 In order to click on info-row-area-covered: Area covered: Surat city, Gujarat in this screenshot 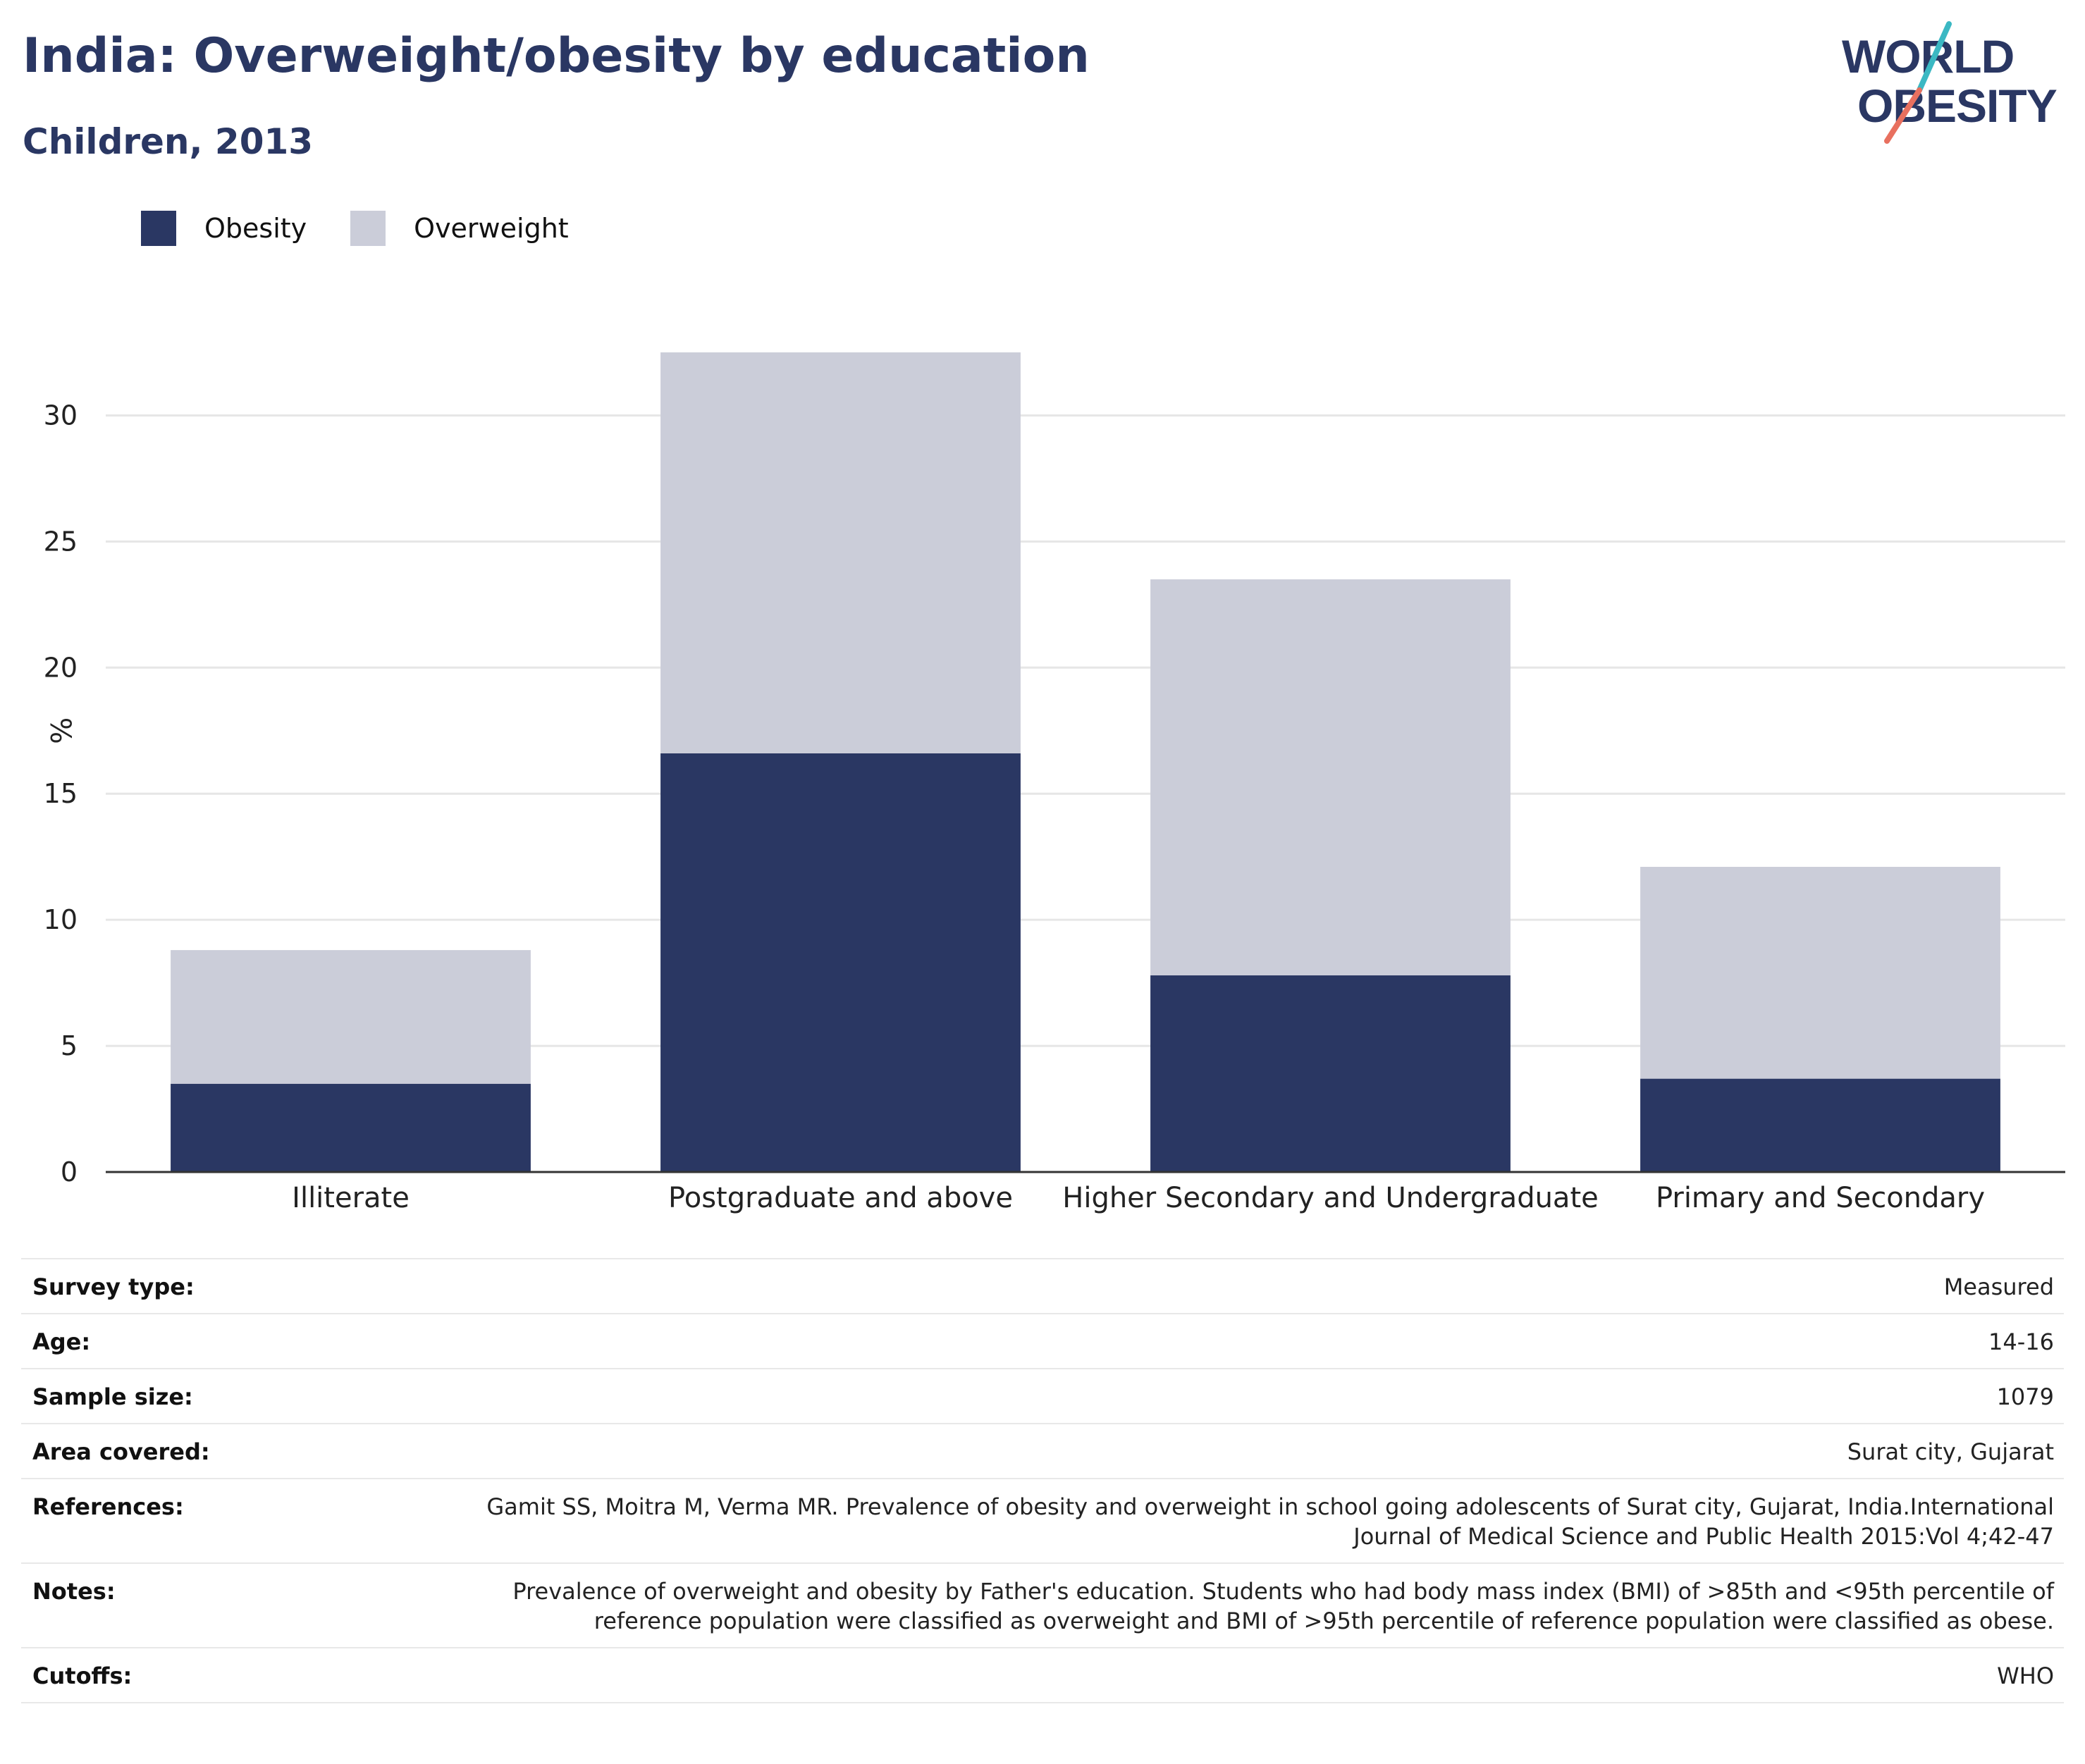, I will do `click(1042, 1451)`.